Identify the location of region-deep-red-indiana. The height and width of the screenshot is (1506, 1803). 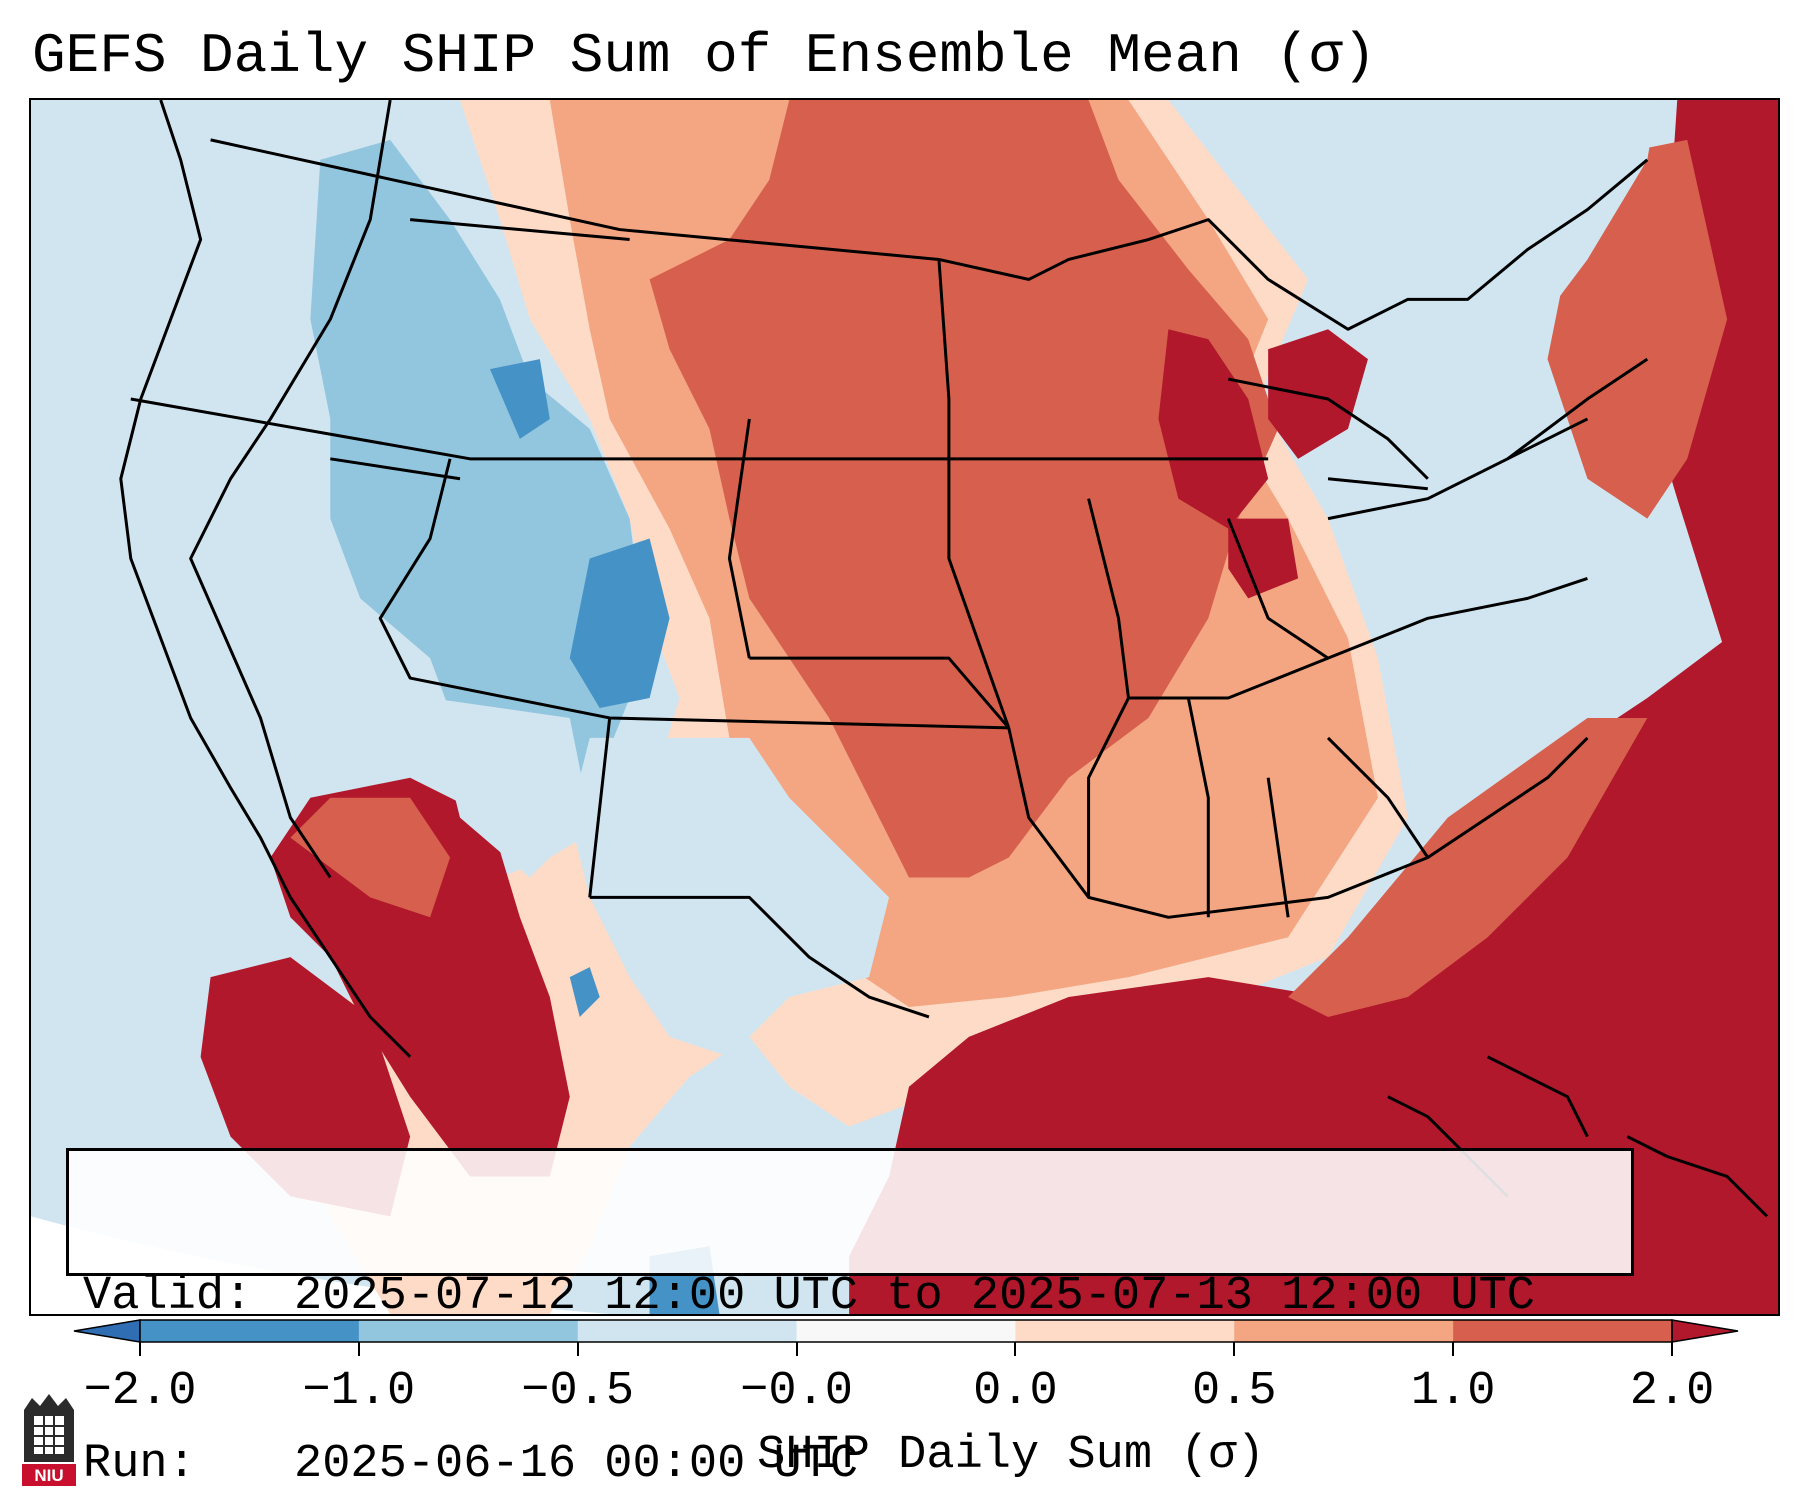
(1263, 558).